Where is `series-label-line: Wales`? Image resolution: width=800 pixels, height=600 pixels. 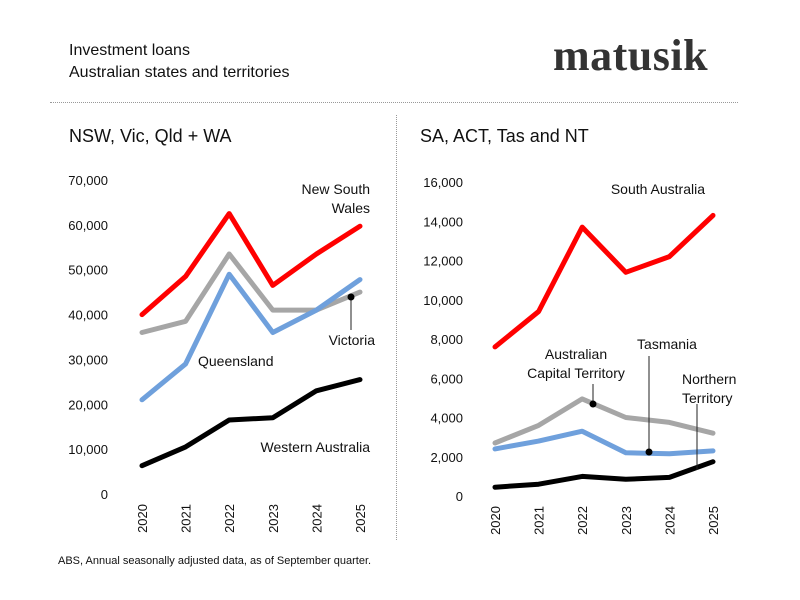 series-label-line: Wales is located at coordinates (351, 208).